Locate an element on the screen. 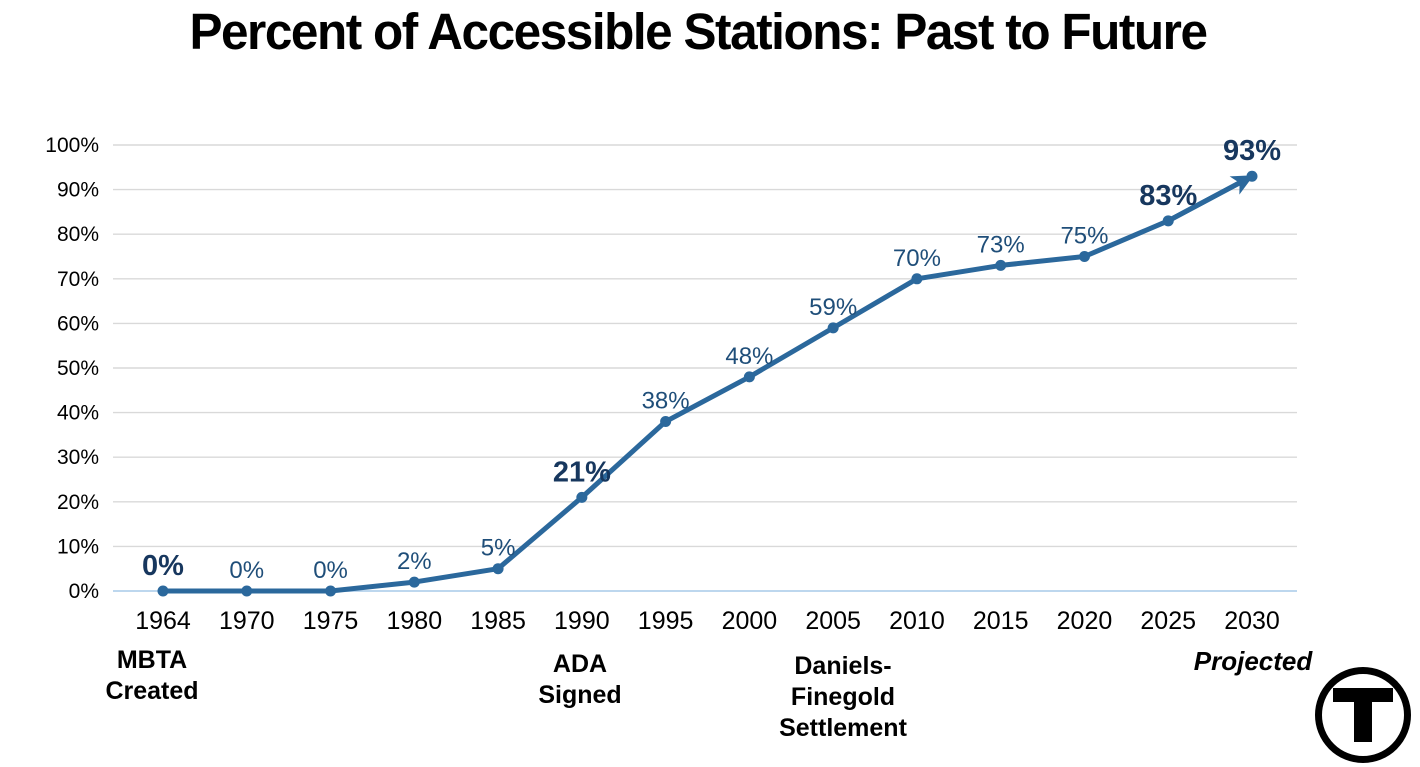  y-tick-label: 80% is located at coordinates (78, 234).